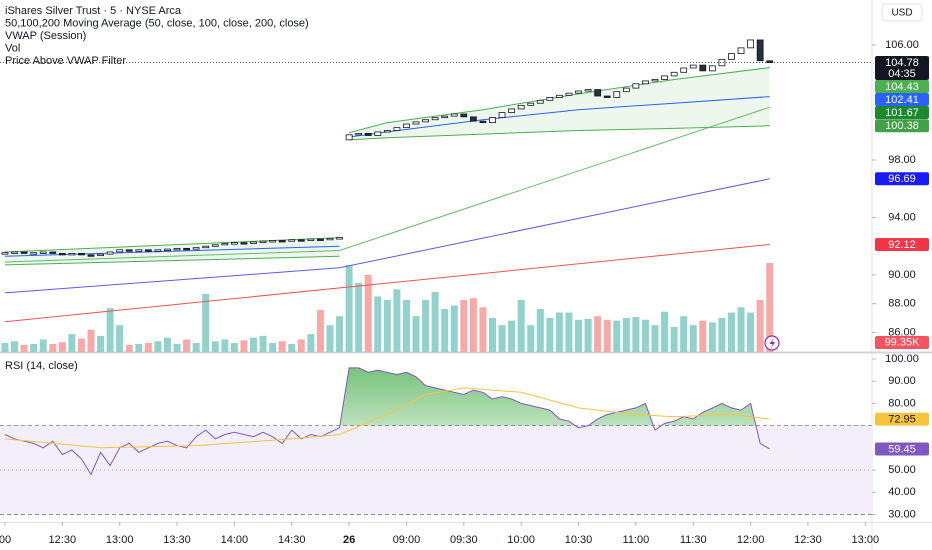  Describe the element at coordinates (521, 540) in the screenshot. I see `x-tick-label: 10:00` at that location.